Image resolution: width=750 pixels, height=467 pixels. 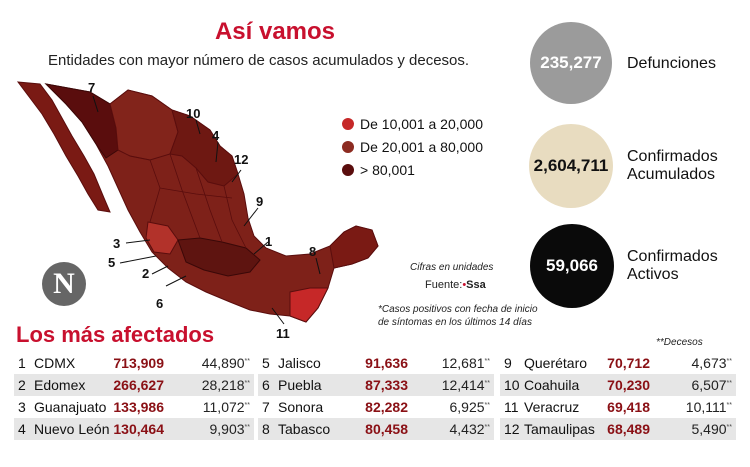 I want to click on row-cases: 69,418, so click(x=628, y=407).